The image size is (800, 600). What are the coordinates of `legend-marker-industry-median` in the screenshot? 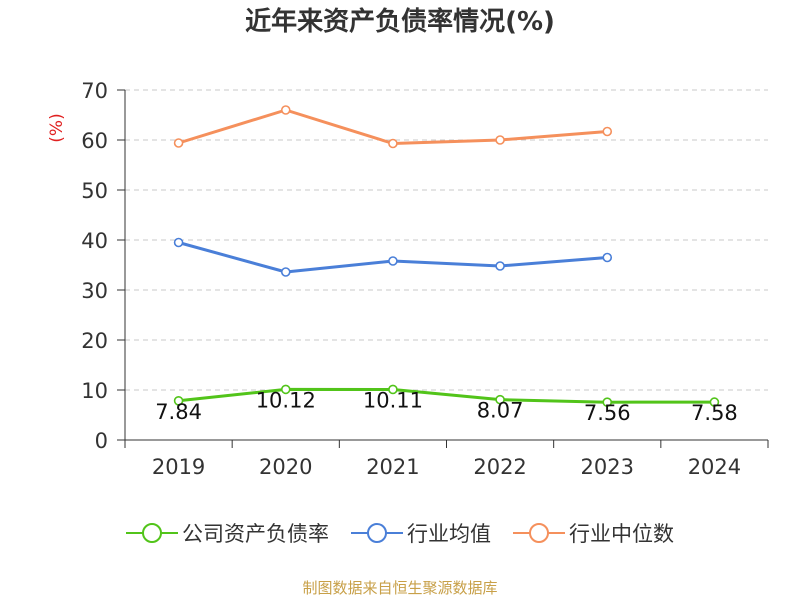 It's located at (539, 533).